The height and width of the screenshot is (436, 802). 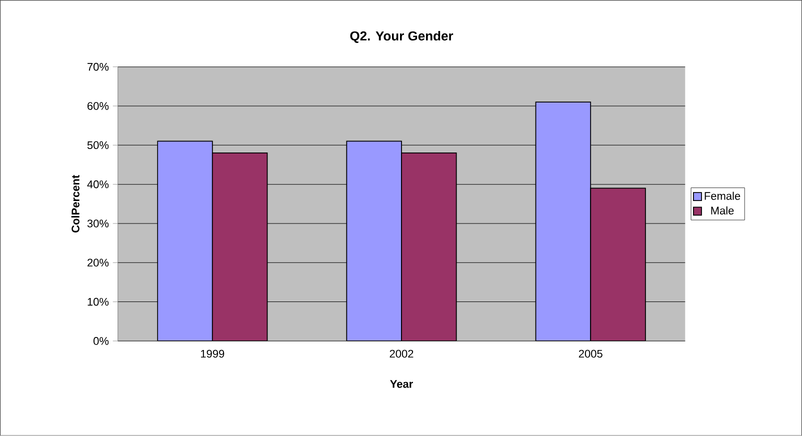 What do you see at coordinates (402, 37) in the screenshot?
I see `chart-title: Q2. Your Gender` at bounding box center [402, 37].